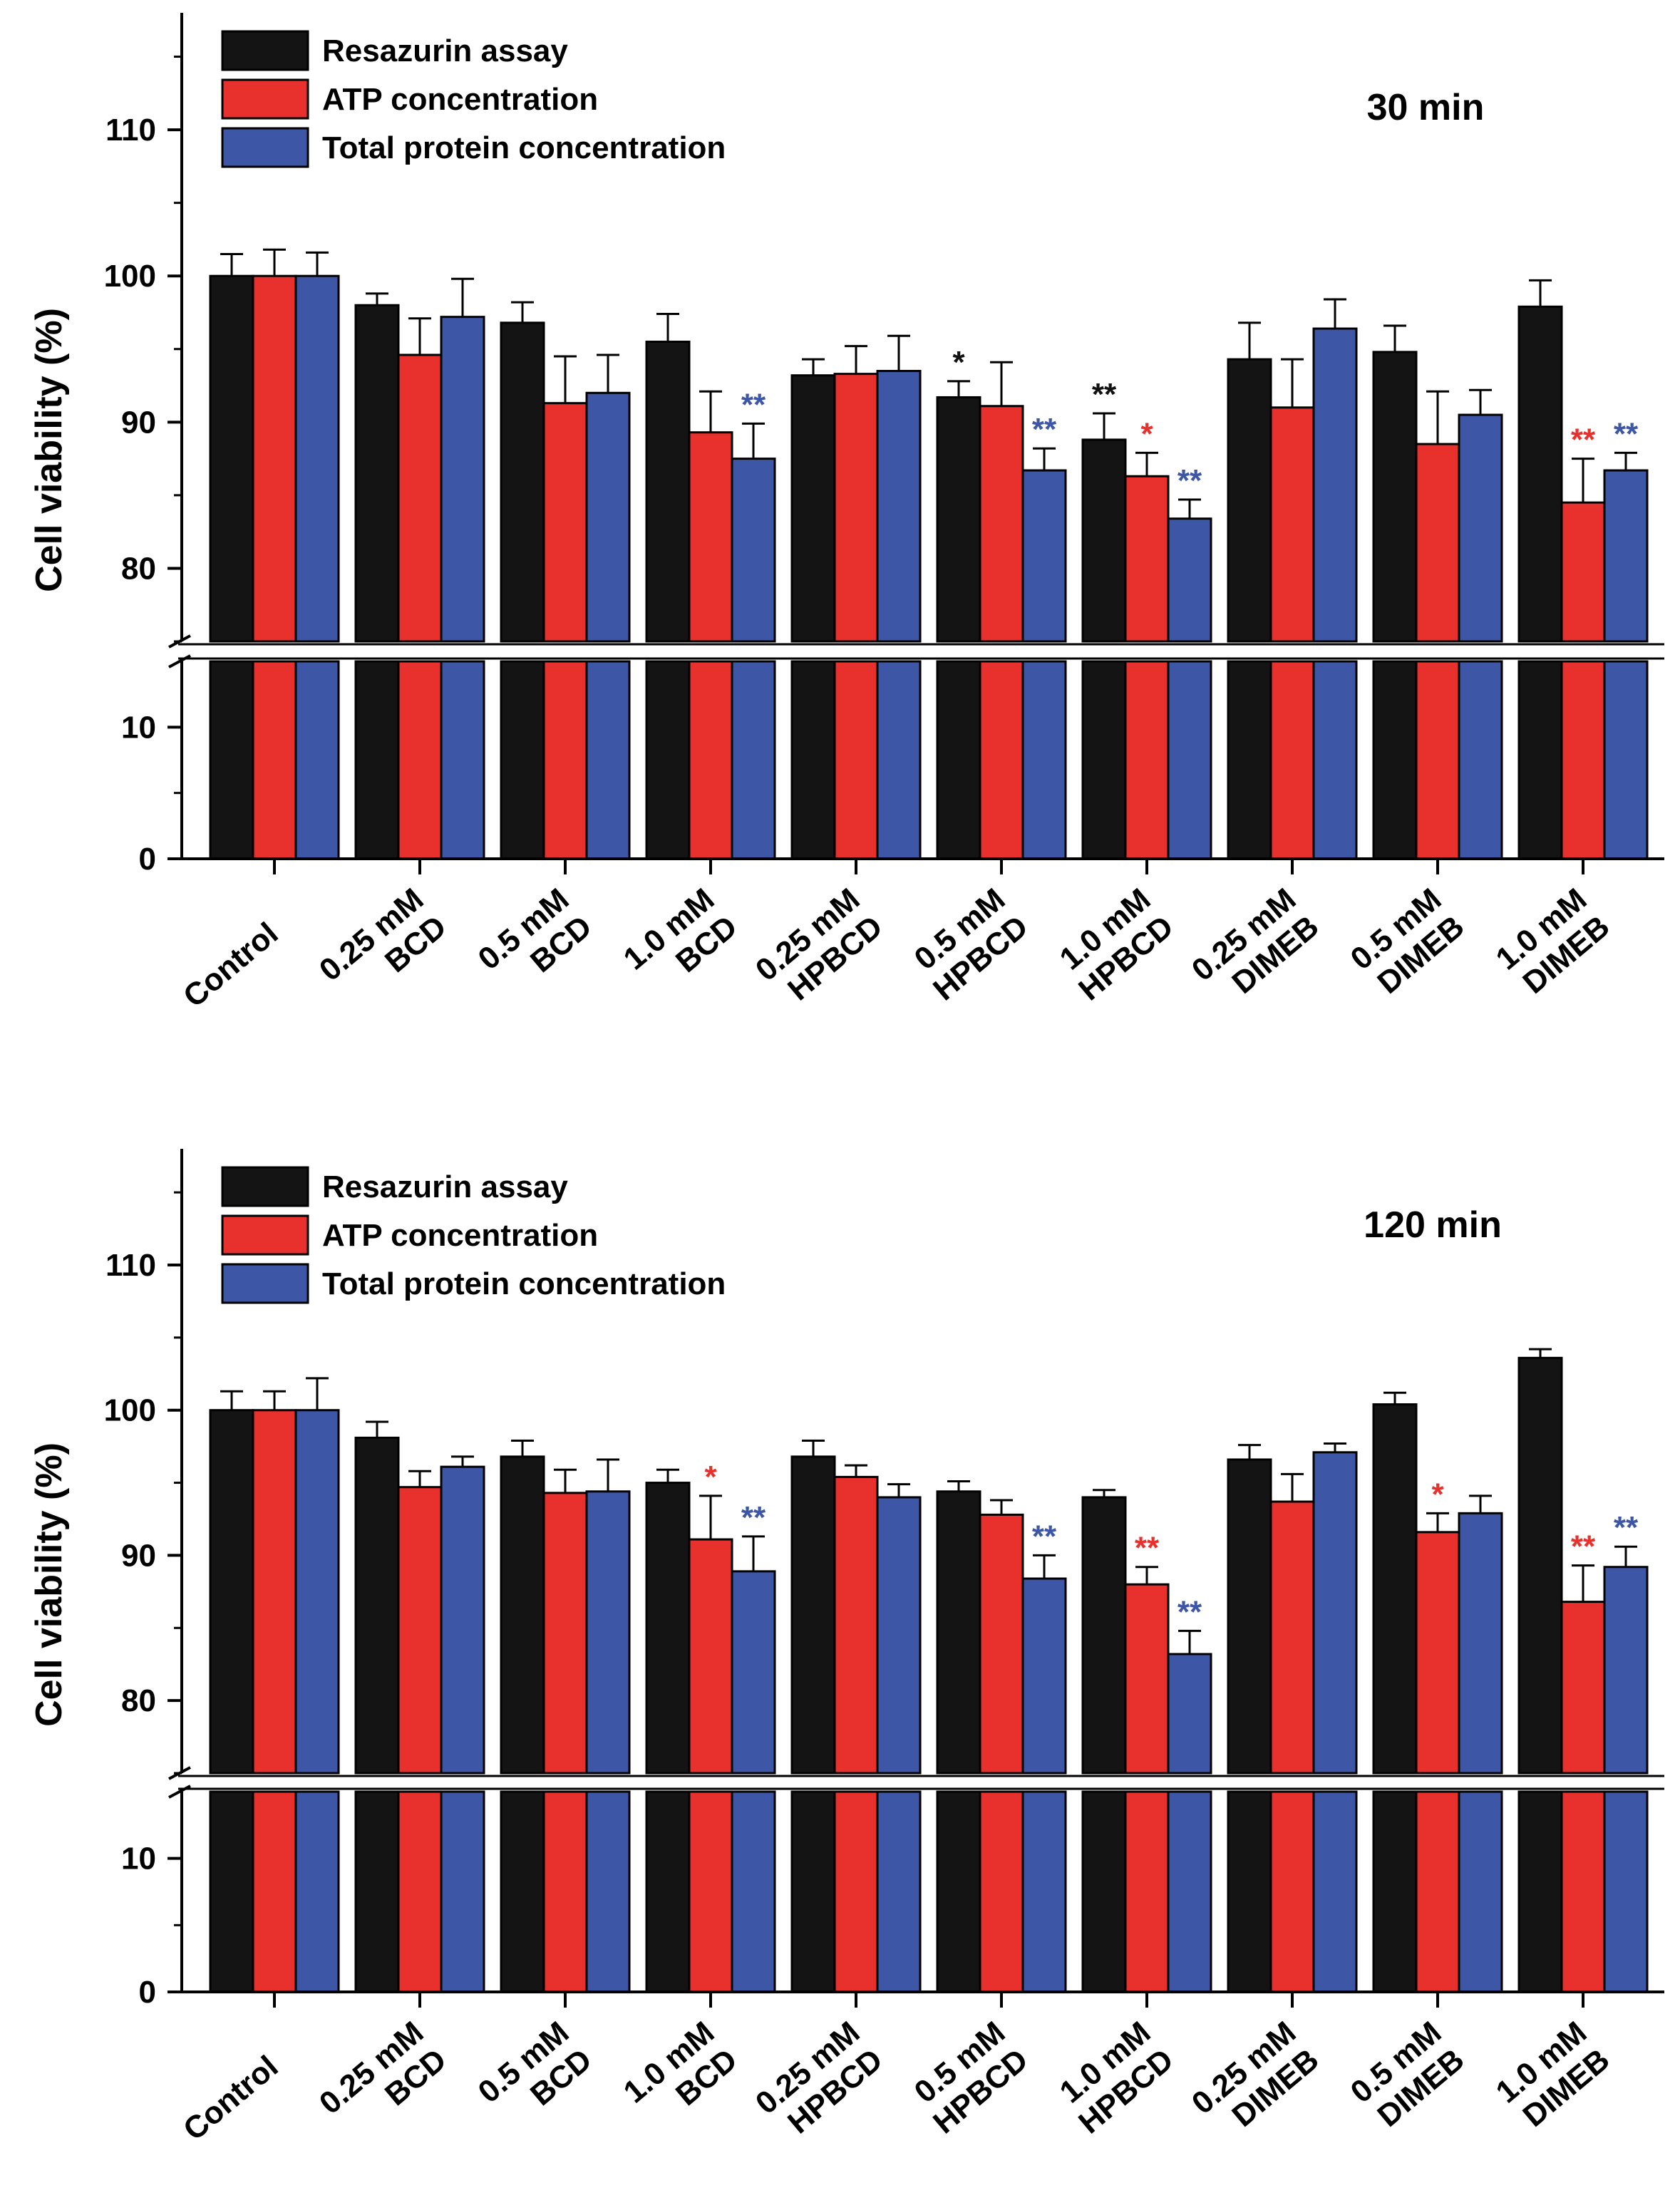  What do you see at coordinates (819, 2081) in the screenshot?
I see `x-tick-label: 0.25 mMHPBCD` at bounding box center [819, 2081].